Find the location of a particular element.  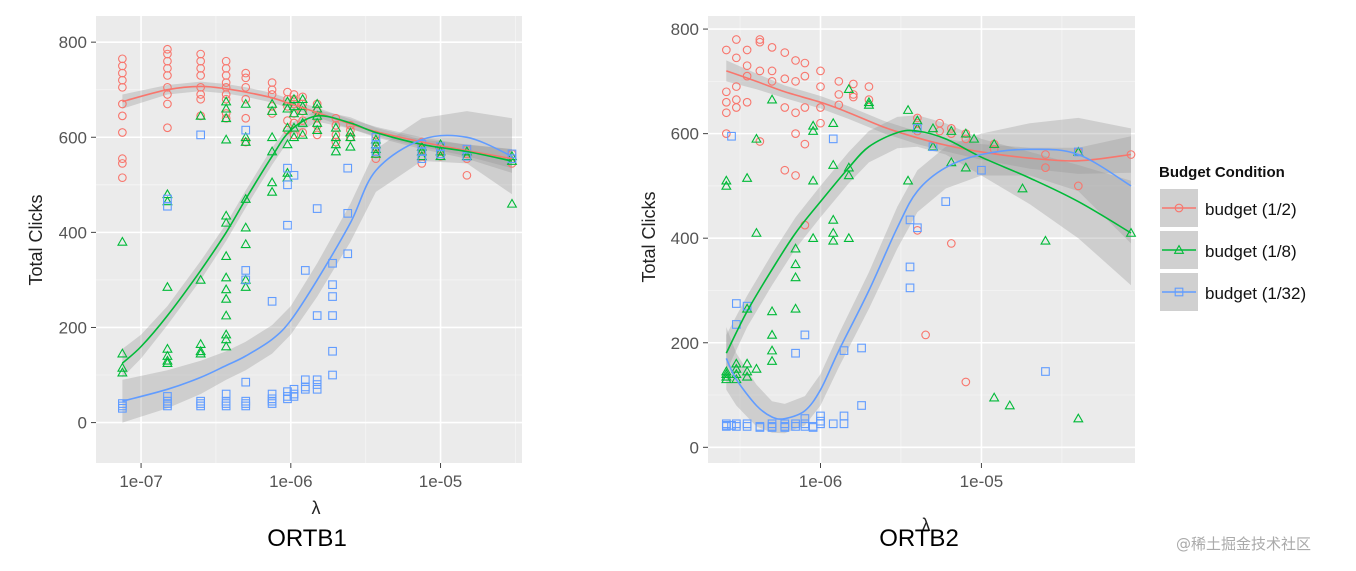

budget-1-32-points is located at coordinates (902, 278).